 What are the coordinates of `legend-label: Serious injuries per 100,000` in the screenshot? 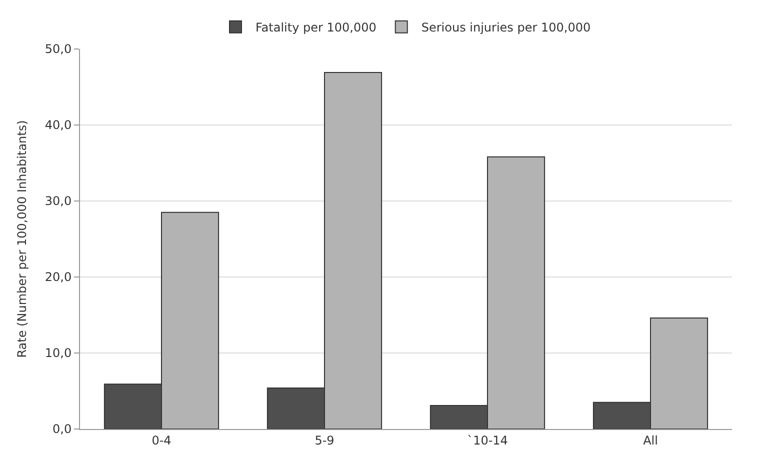 It's located at (506, 27).